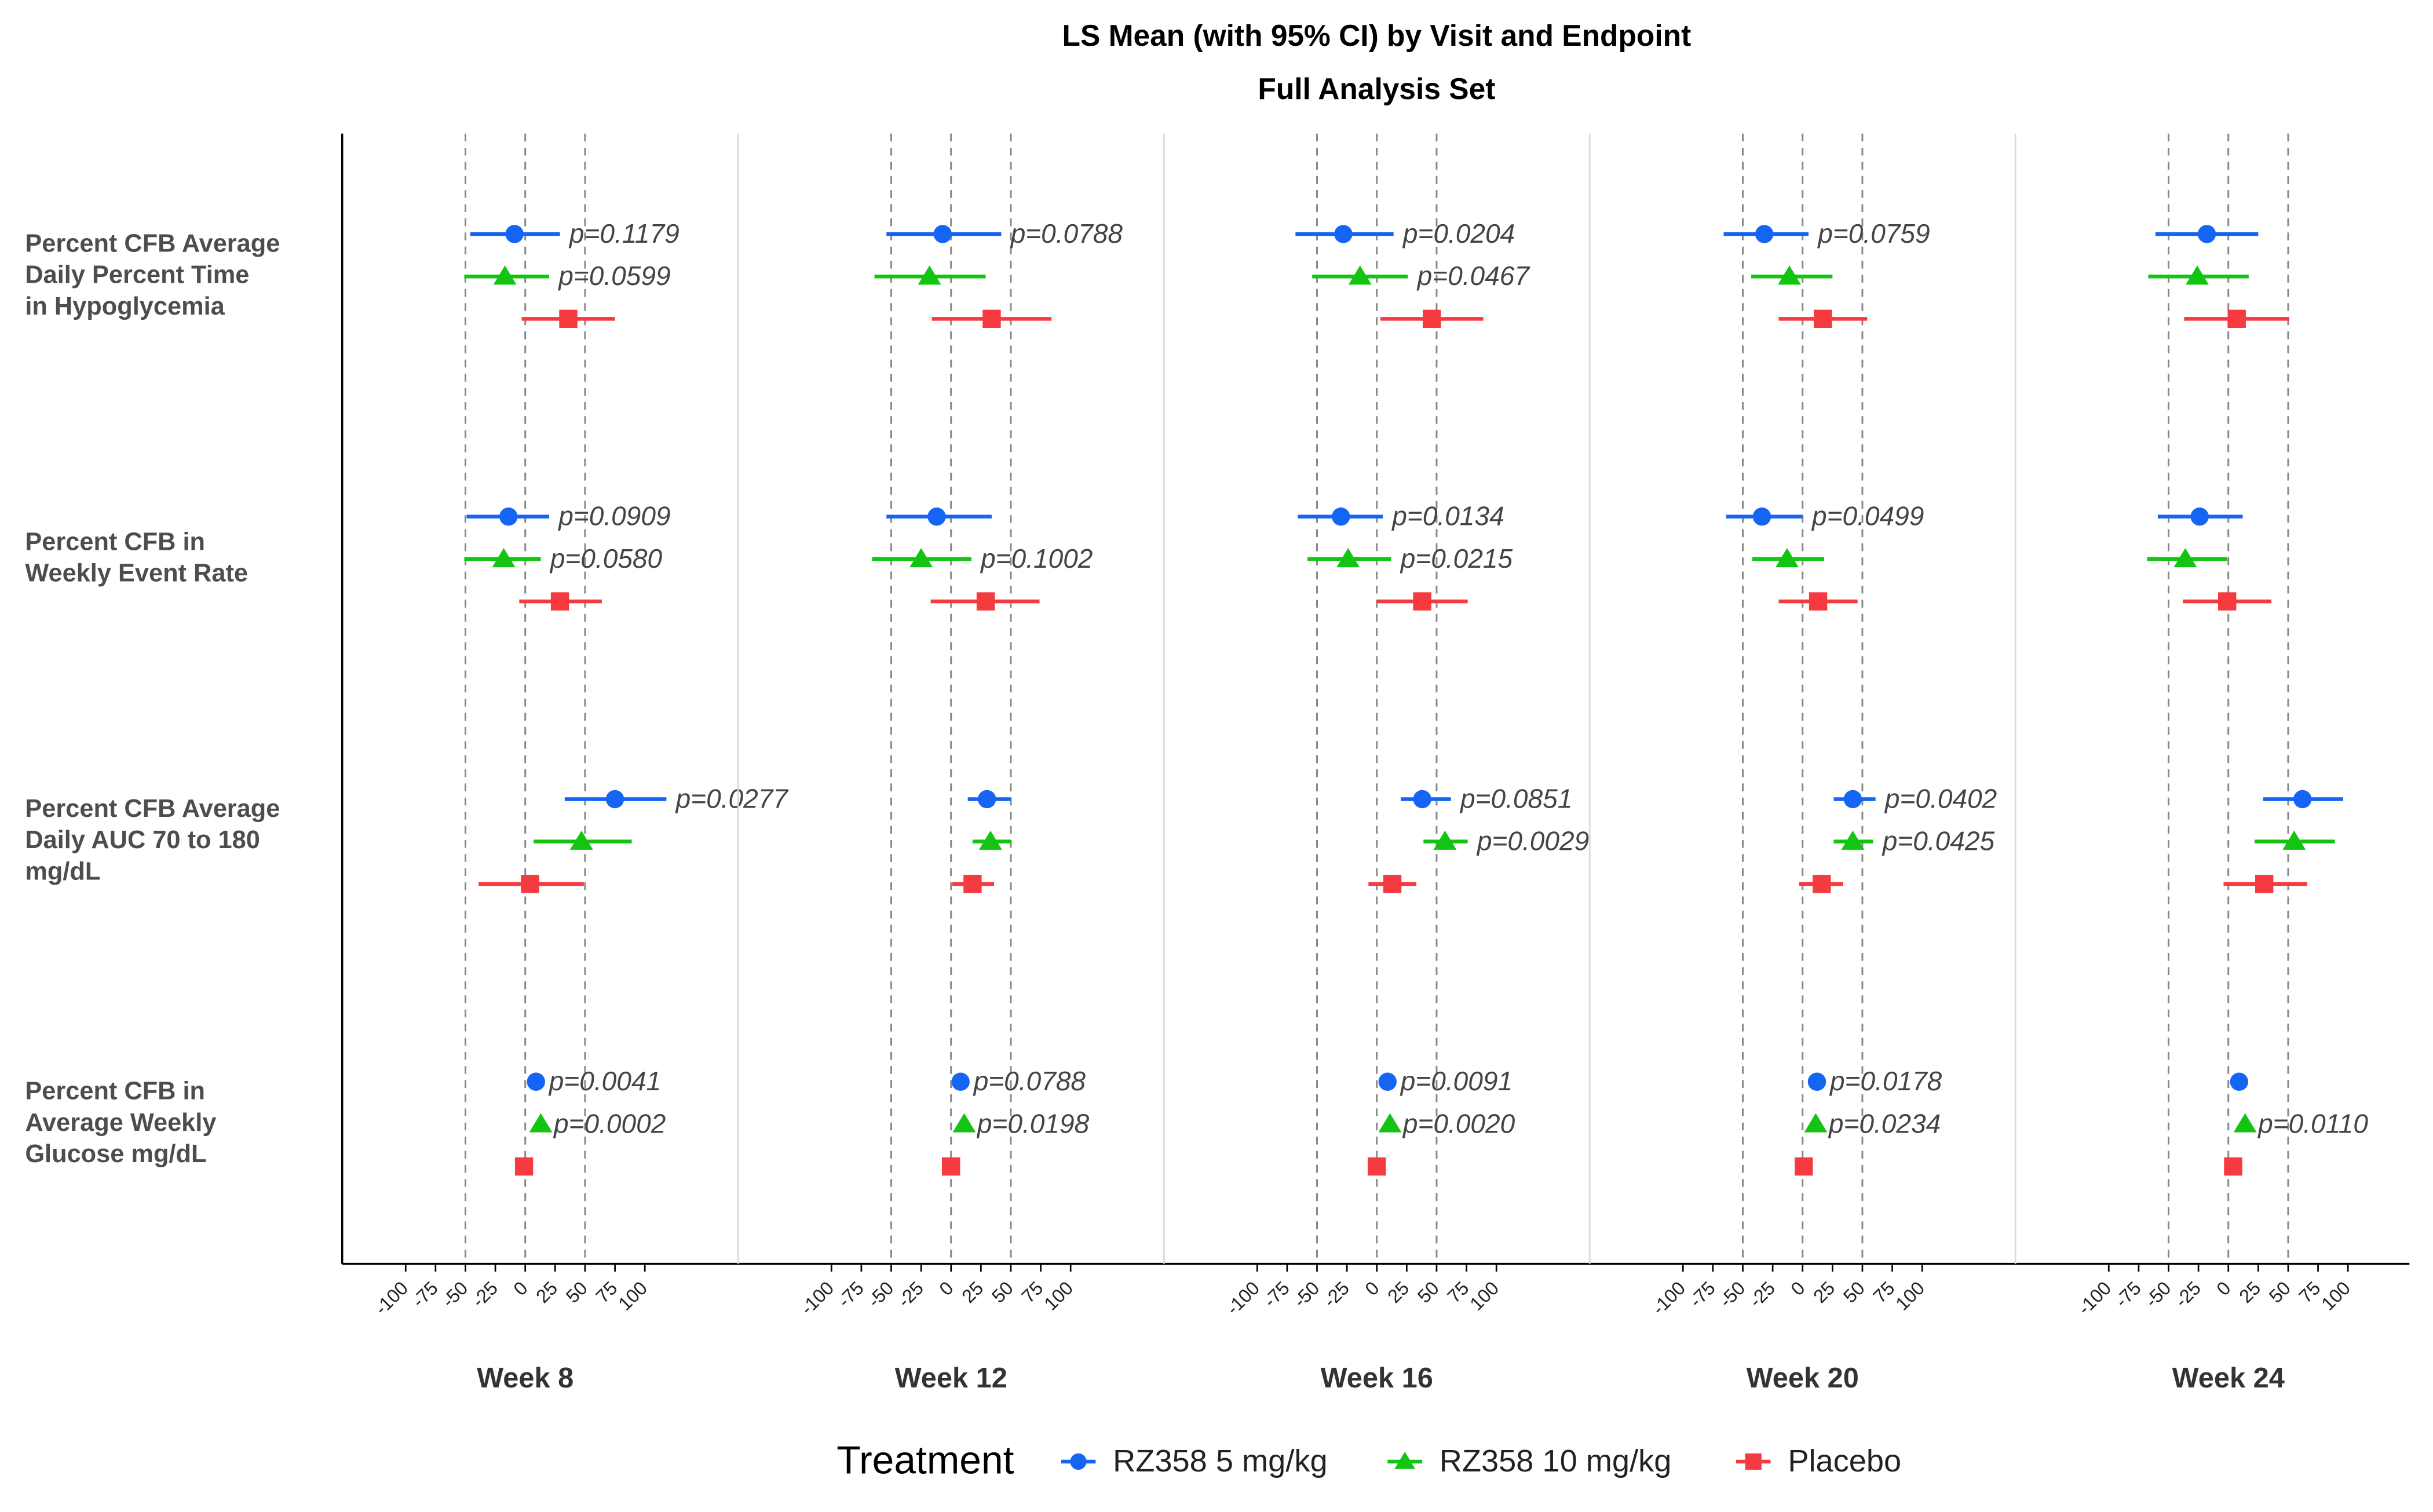 This screenshot has width=2433, height=1512. What do you see at coordinates (1819, 1461) in the screenshot?
I see `legend-item: Placebo` at bounding box center [1819, 1461].